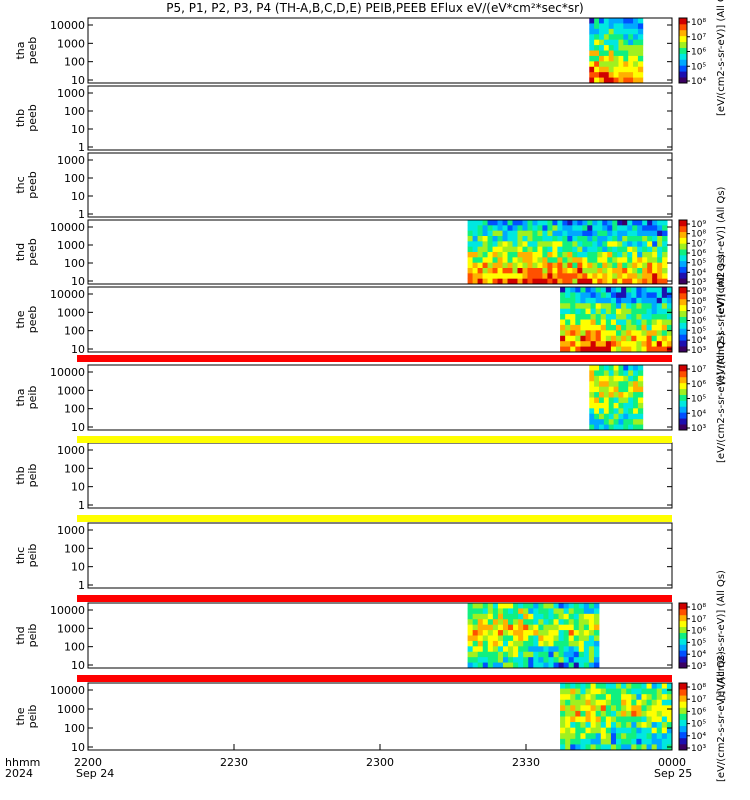 The image size is (750, 800). What do you see at coordinates (698, 82) in the screenshot?
I see `colorbar-tick-label: 10⁴` at bounding box center [698, 82].